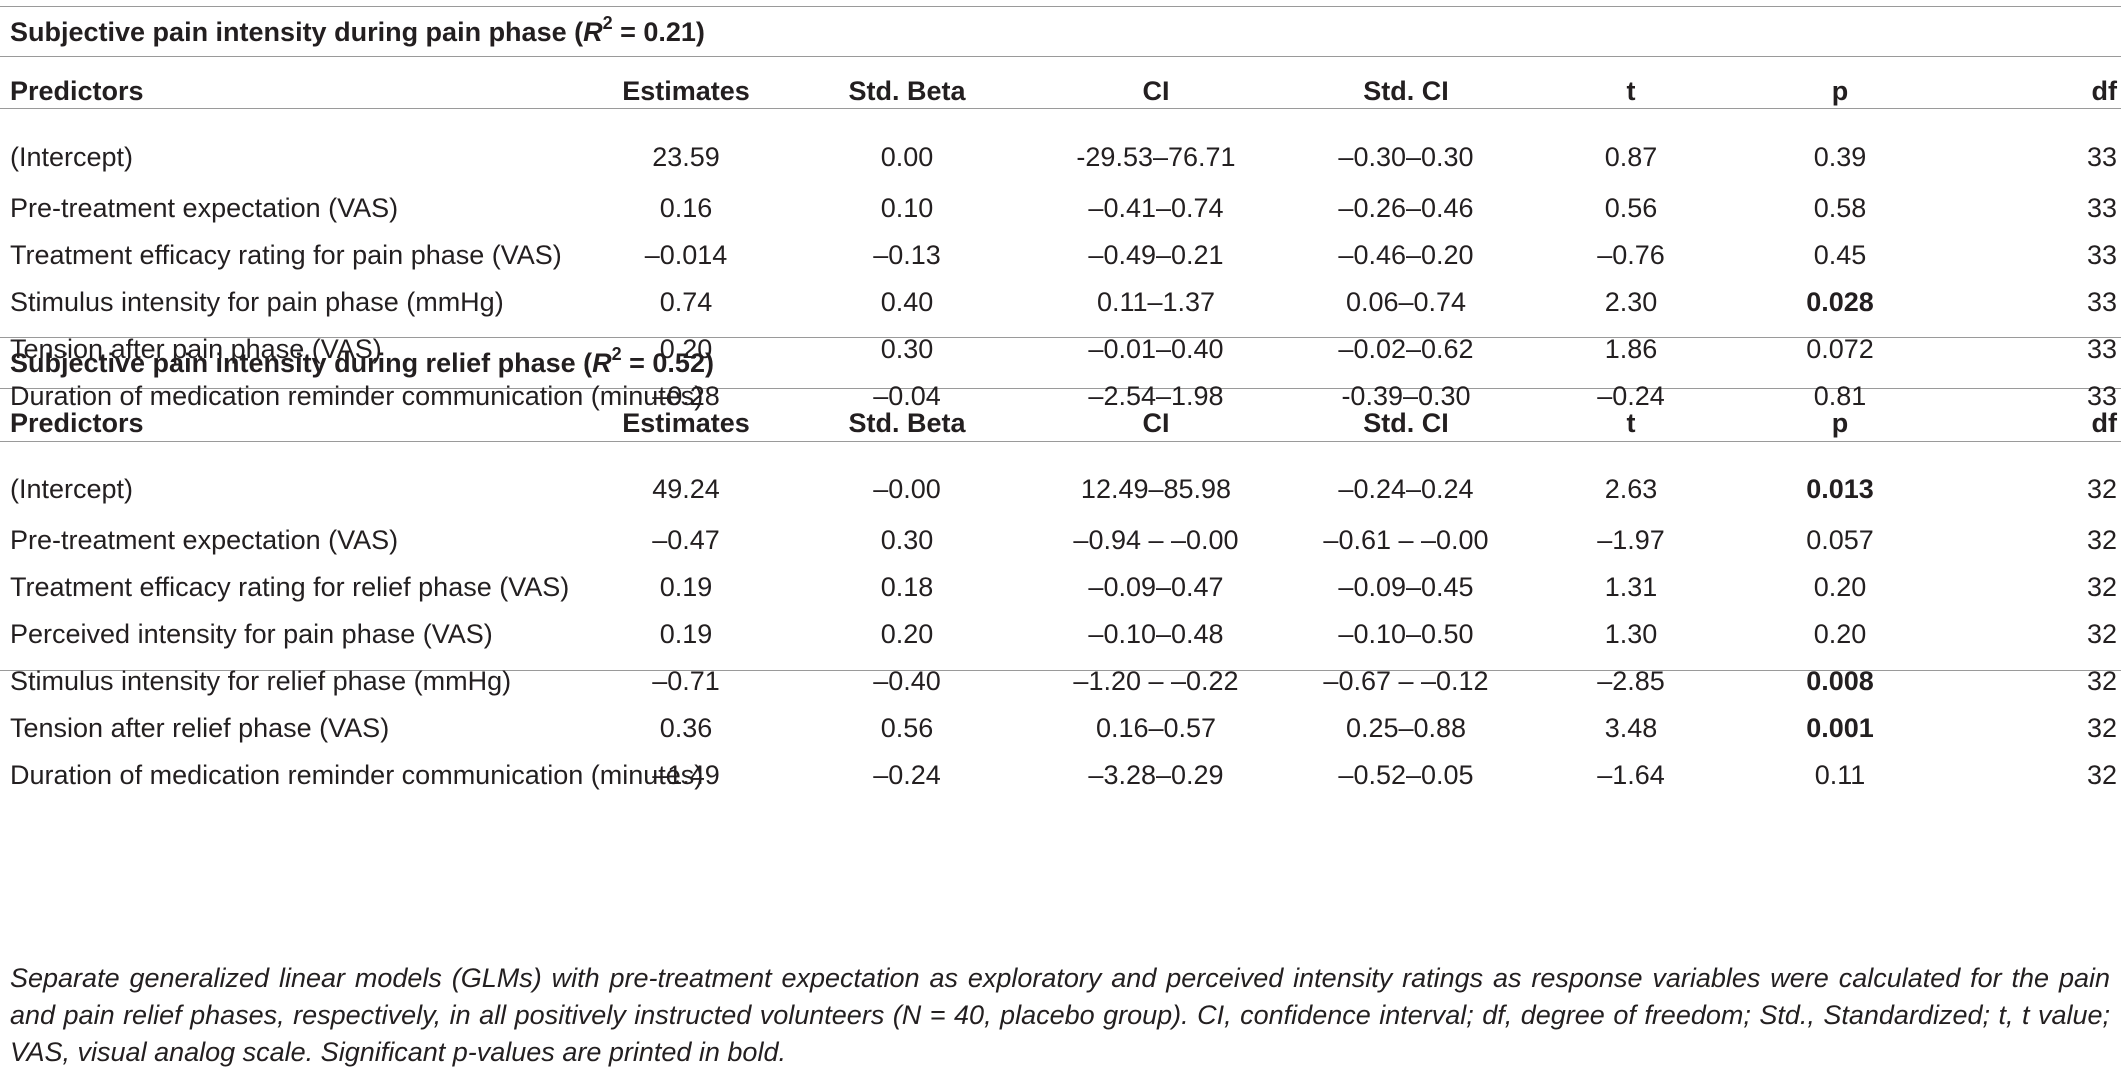  What do you see at coordinates (907, 207) in the screenshot?
I see `std-beta-cell: 0.10` at bounding box center [907, 207].